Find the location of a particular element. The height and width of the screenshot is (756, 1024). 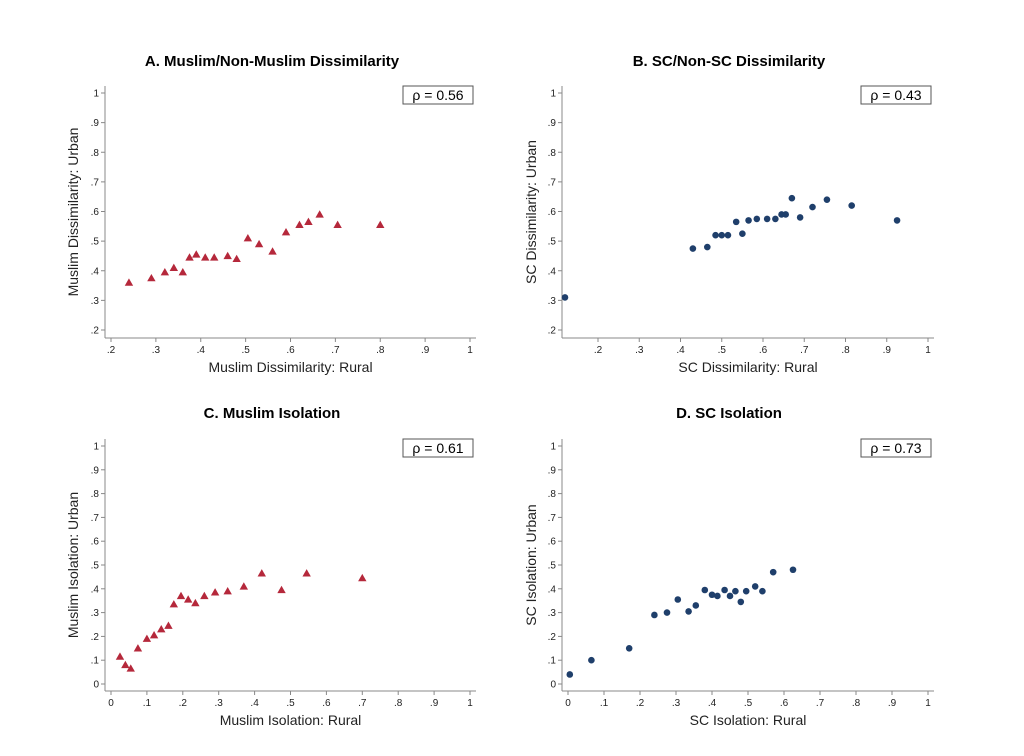

correlation-label: ρ = 0.61 is located at coordinates (437, 448).